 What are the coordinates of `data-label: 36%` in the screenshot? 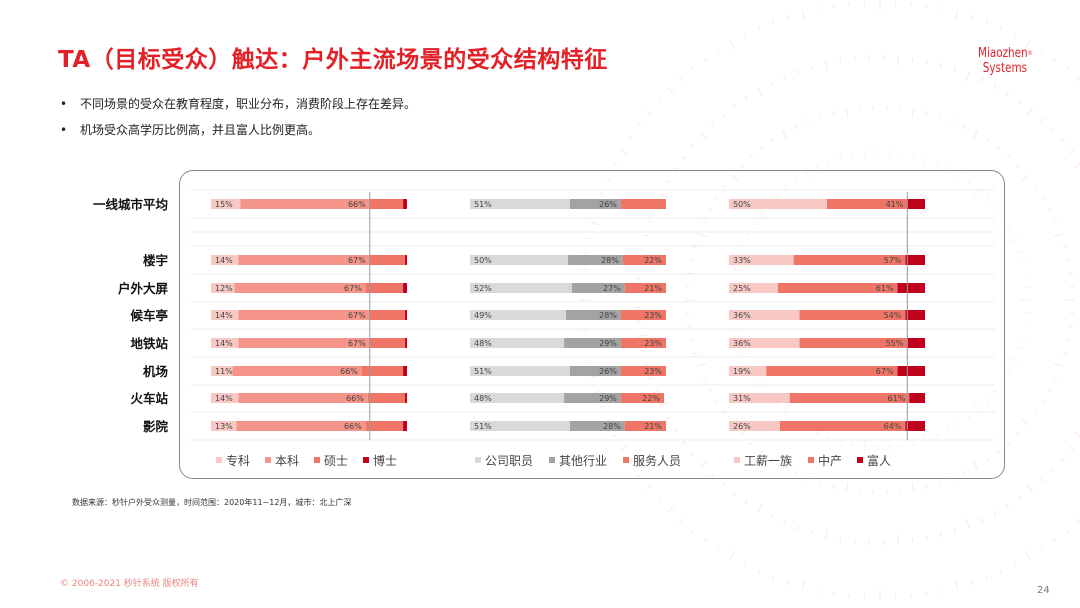 It's located at (742, 315).